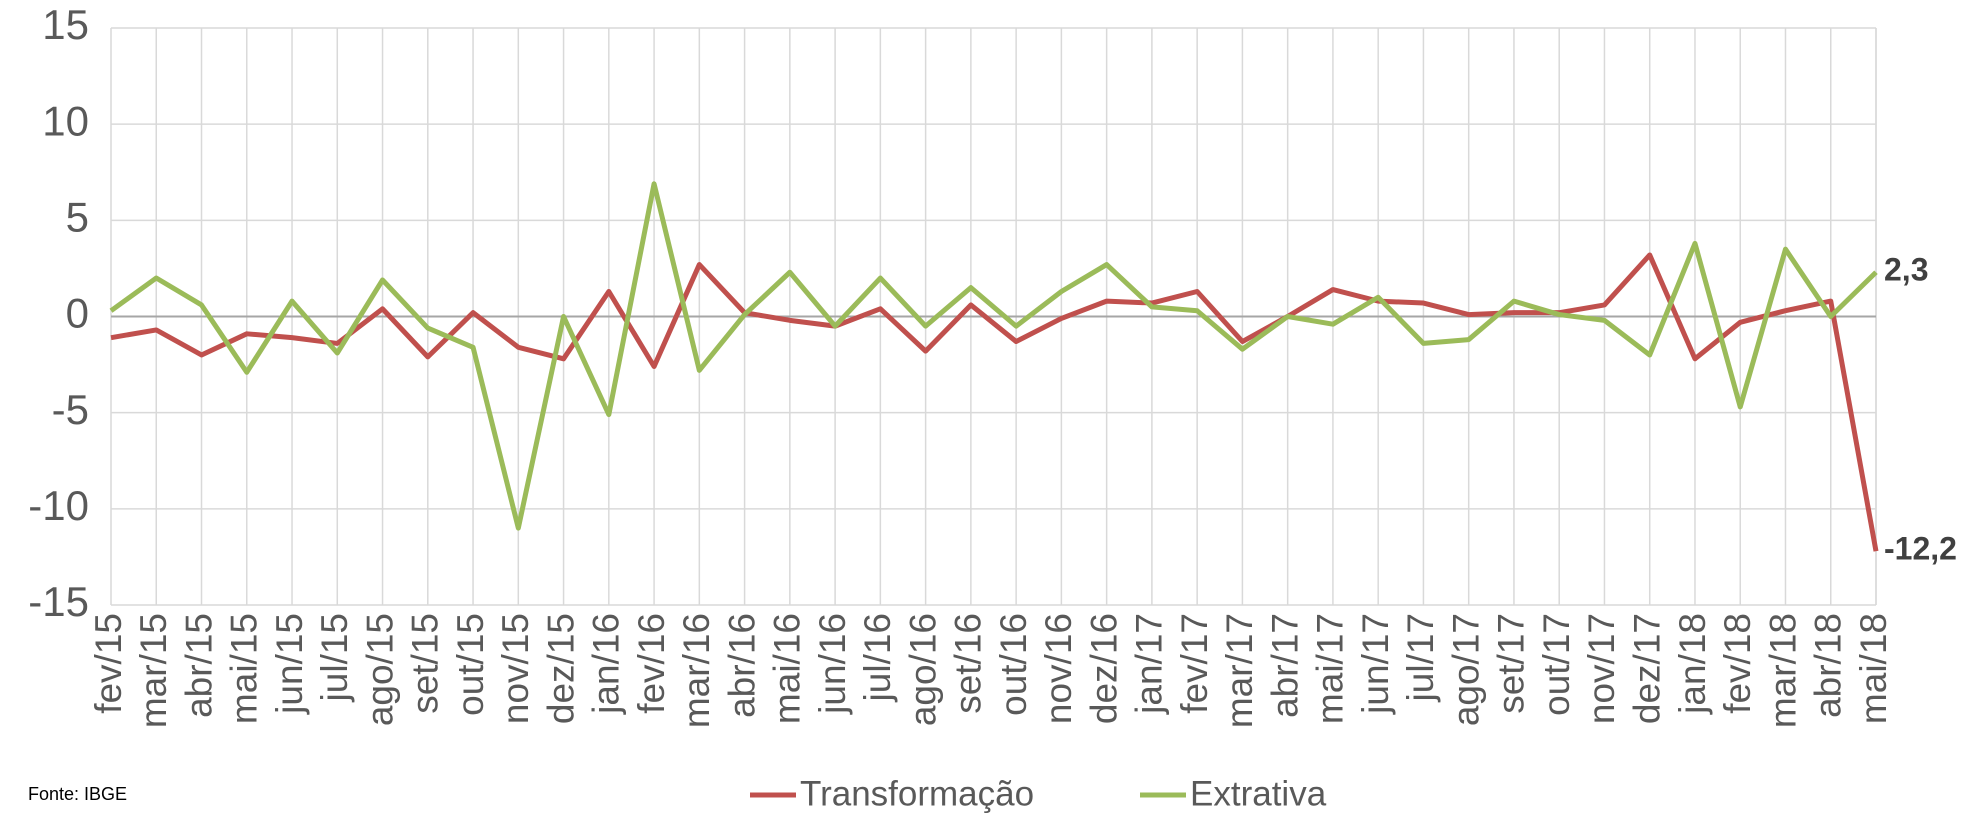 This screenshot has height=814, width=1961. What do you see at coordinates (1920, 549) in the screenshot?
I see `data-label: -12,2` at bounding box center [1920, 549].